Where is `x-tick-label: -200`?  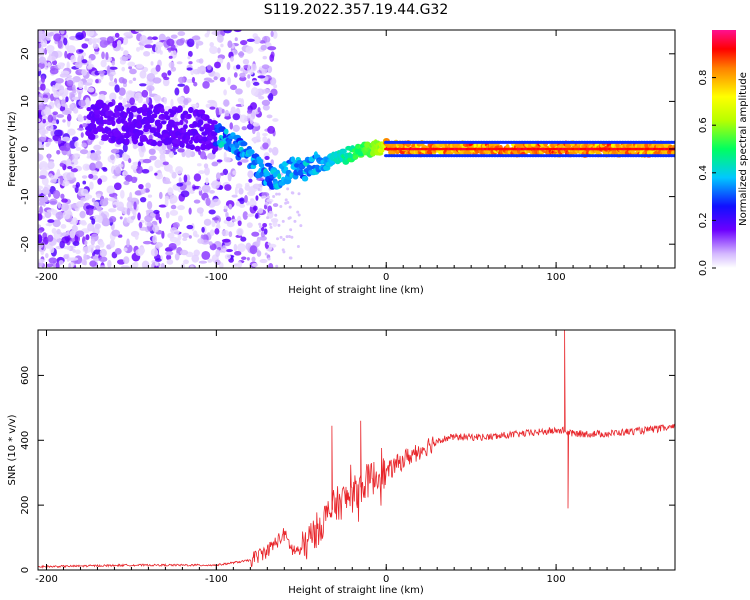
x-tick-label: -200 is located at coordinates (46, 277).